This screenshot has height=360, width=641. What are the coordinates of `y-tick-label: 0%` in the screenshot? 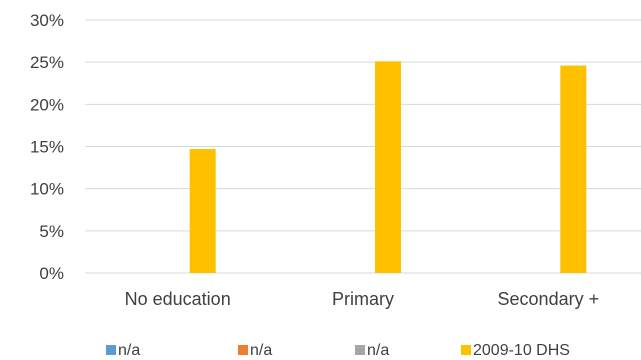 It's located at (51, 273).